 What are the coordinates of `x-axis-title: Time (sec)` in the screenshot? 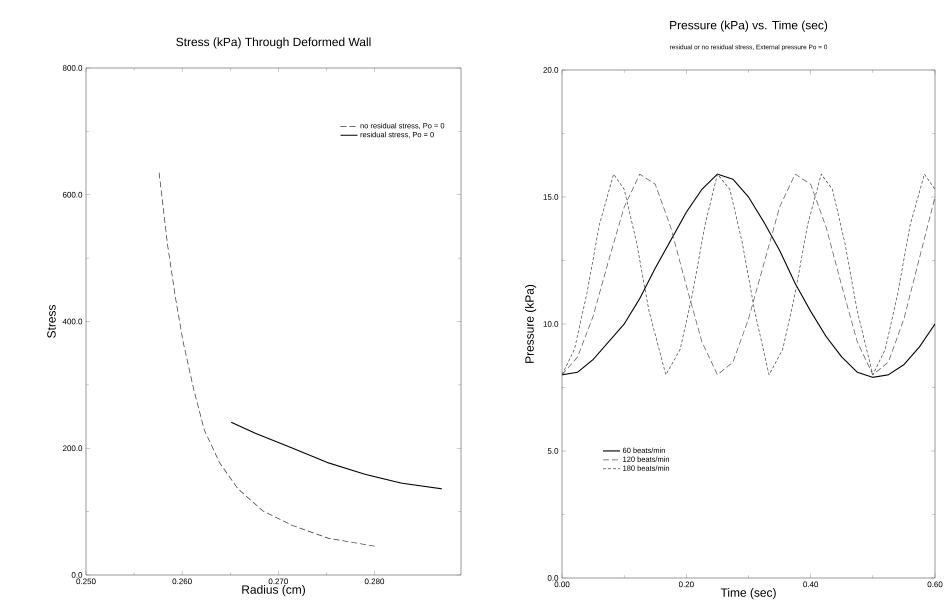 It's located at (748, 594).